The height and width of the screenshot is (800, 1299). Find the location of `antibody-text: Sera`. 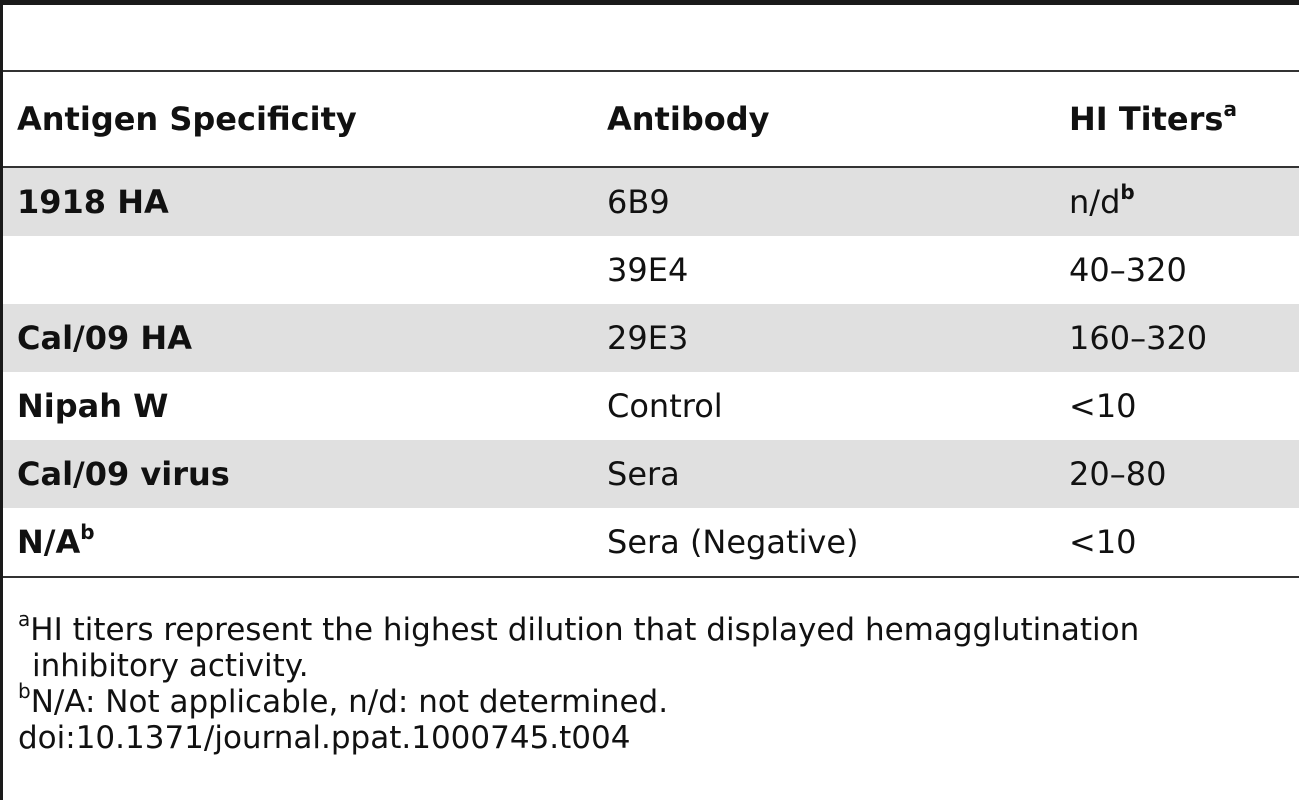

antibody-text: Sera is located at coordinates (643, 474).